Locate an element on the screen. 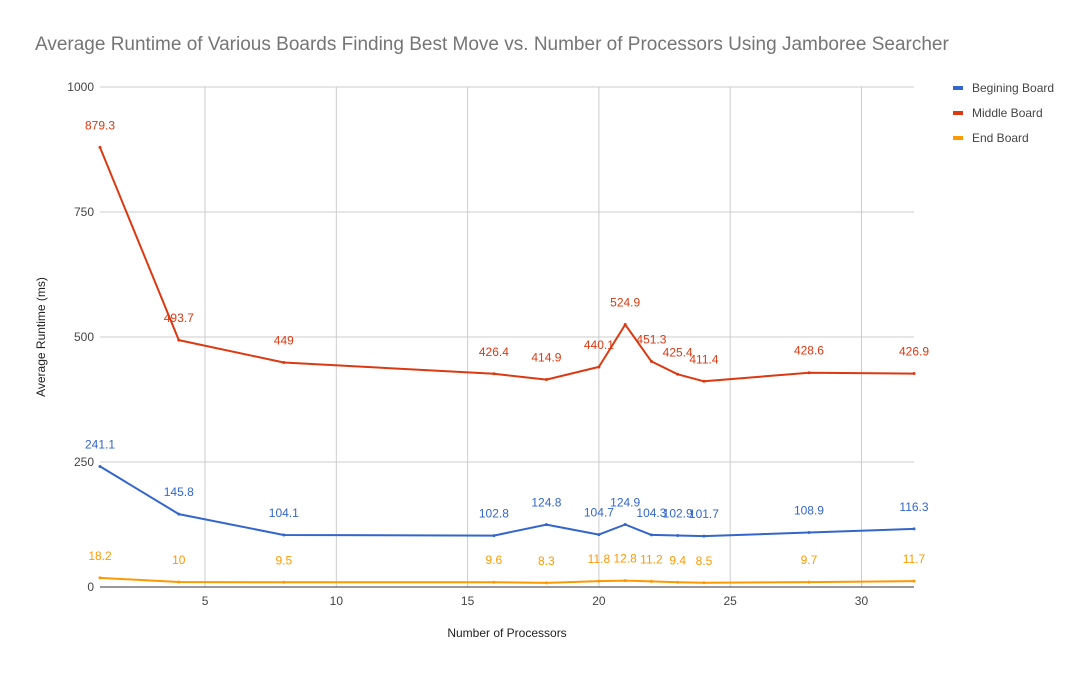 This screenshot has width=1088, height=675. data-label-begining-board: 116.3 is located at coordinates (913, 507).